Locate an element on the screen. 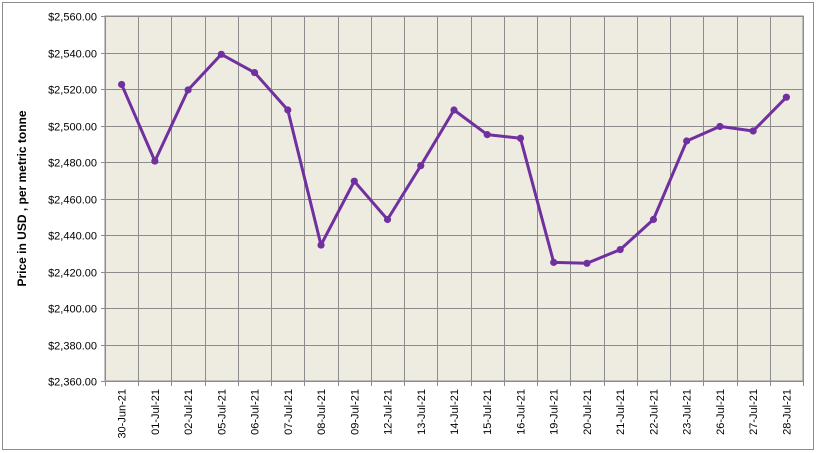 This screenshot has width=818, height=453. x-tick-label: 14-Jul-21 is located at coordinates (455, 412).